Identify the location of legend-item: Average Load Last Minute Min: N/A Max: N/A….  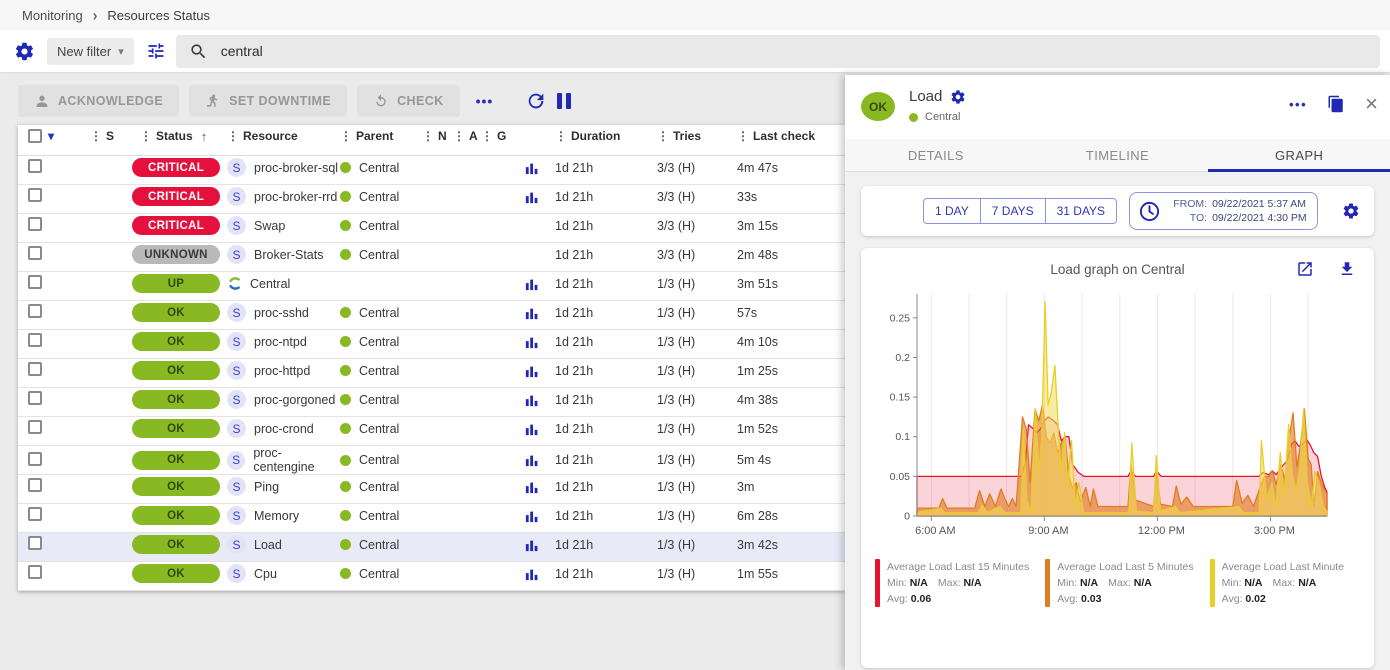
(1276, 583).